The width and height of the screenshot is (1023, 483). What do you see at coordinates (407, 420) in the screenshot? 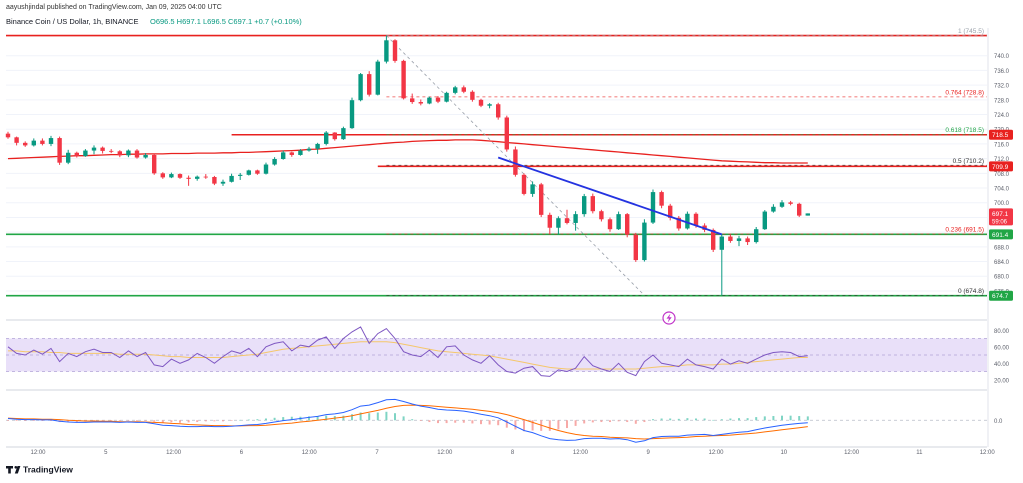
I see `macd-line` at bounding box center [407, 420].